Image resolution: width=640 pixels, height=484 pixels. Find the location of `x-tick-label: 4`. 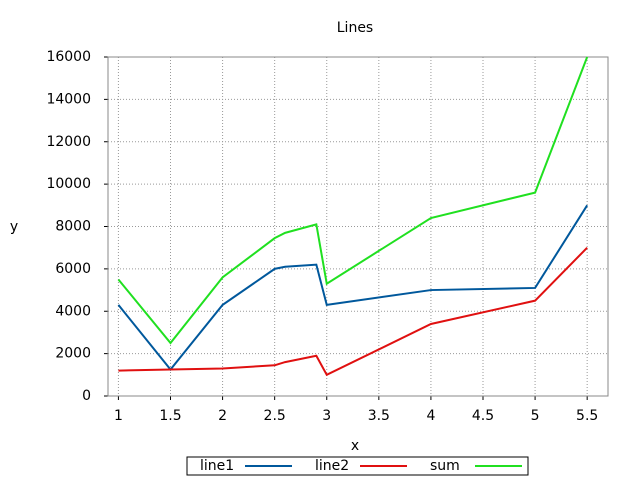

x-tick-label: 4 is located at coordinates (430, 416).